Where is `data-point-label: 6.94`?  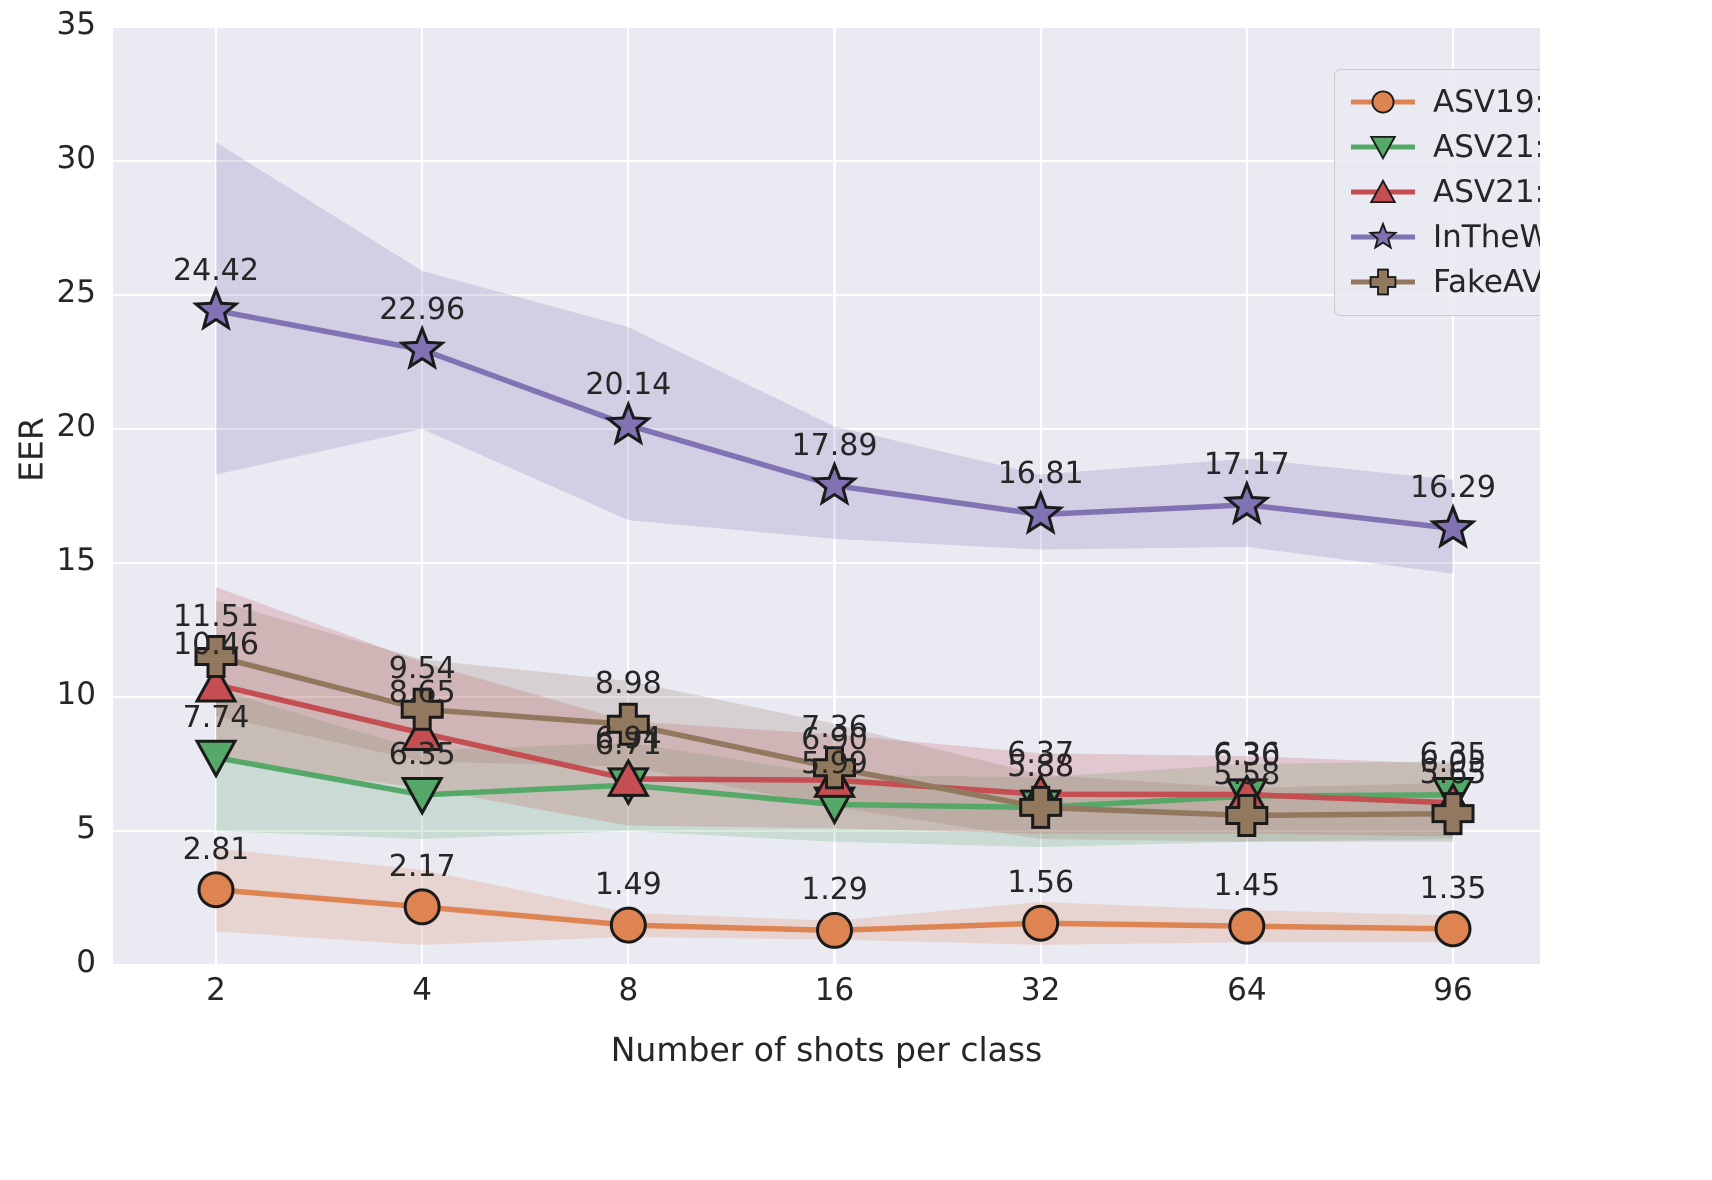 data-point-label: 6.94 is located at coordinates (628, 738).